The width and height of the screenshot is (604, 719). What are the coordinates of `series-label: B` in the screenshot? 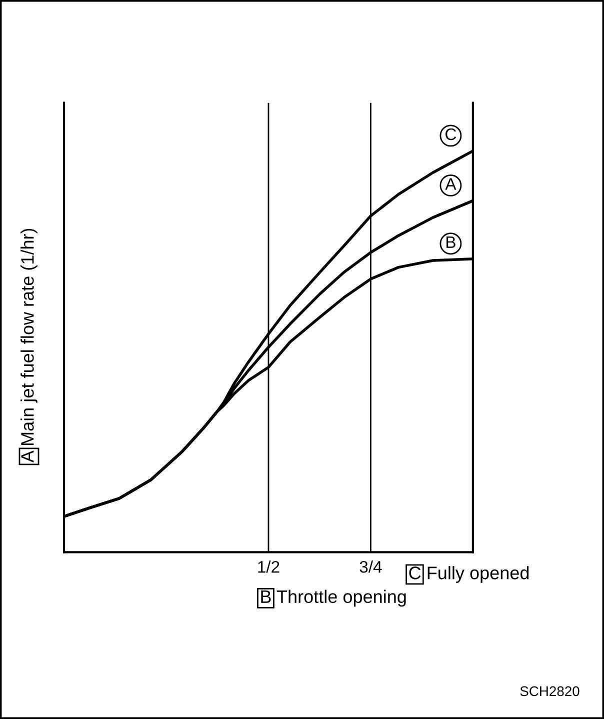 It's located at (451, 242).